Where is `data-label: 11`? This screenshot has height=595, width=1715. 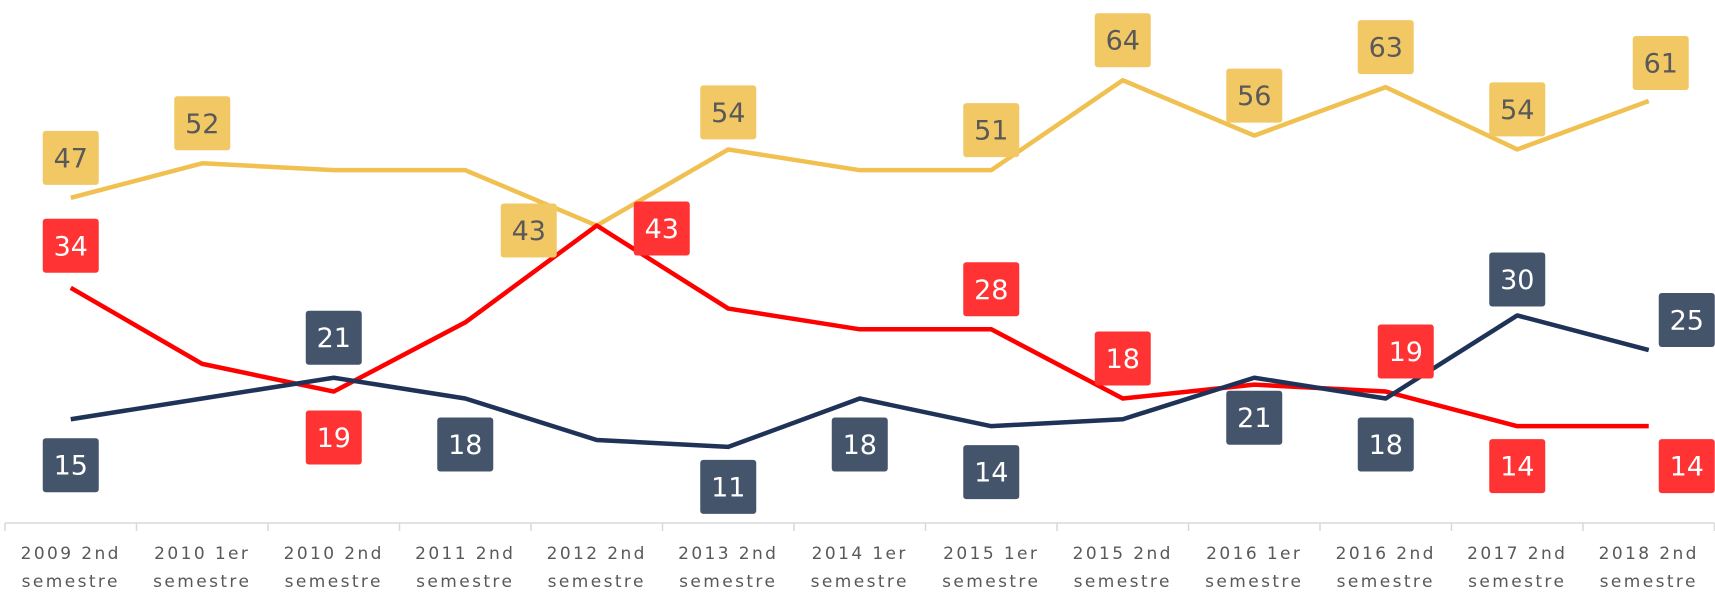 data-label: 11 is located at coordinates (728, 486).